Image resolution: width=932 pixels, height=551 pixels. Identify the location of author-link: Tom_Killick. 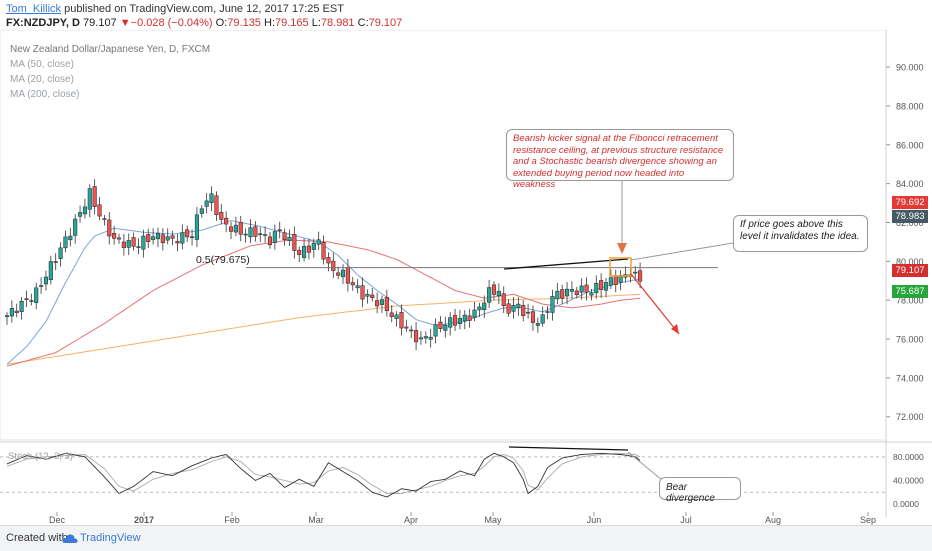
(34, 9).